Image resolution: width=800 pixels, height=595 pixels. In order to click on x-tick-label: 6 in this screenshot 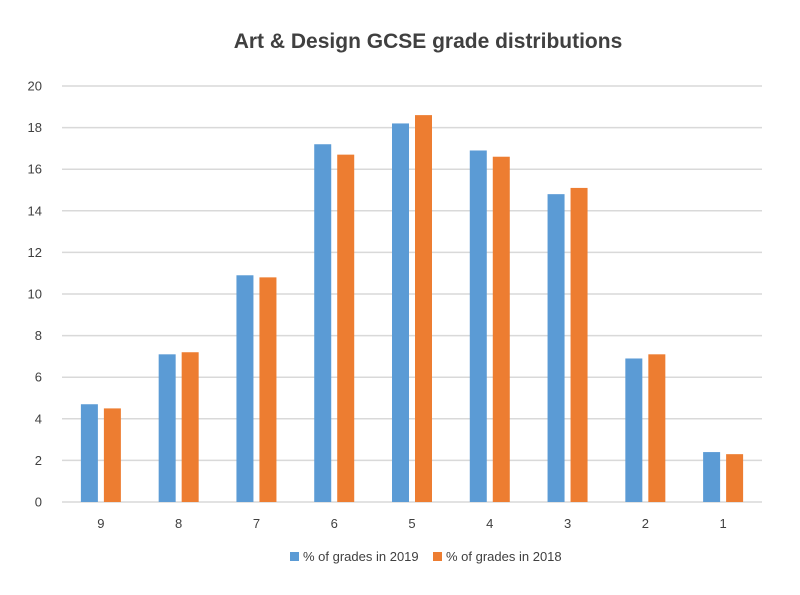, I will do `click(334, 523)`.